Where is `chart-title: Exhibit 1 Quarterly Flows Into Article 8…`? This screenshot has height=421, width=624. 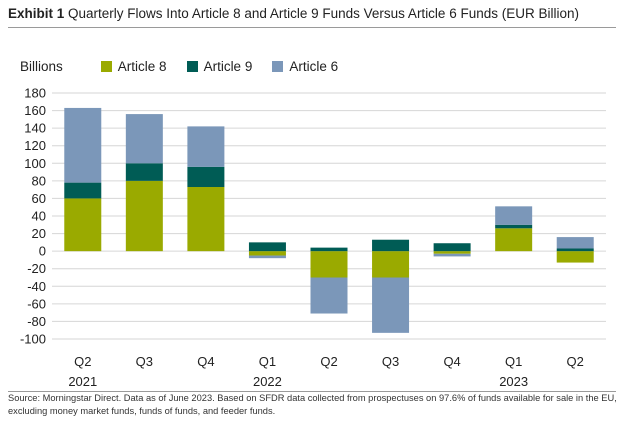
chart-title: Exhibit 1 Quarterly Flows Into Article 8… is located at coordinates (293, 13).